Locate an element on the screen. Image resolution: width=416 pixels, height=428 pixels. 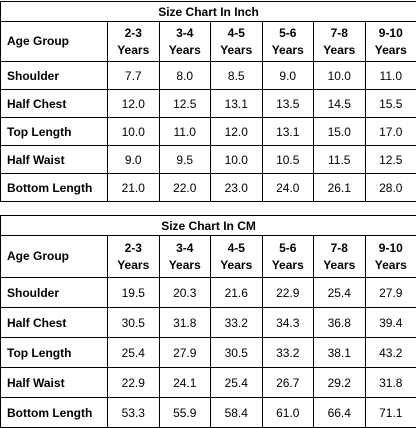
value-cell: 21.6 is located at coordinates (237, 293).